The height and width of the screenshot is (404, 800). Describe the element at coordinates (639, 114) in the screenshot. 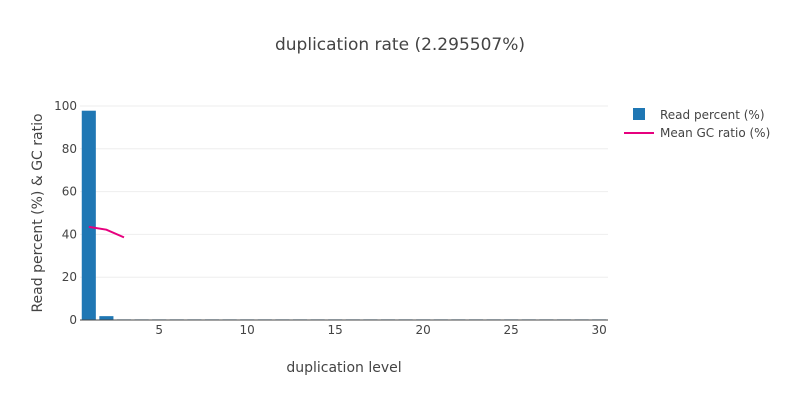

I see `legend-swatch-bar` at that location.